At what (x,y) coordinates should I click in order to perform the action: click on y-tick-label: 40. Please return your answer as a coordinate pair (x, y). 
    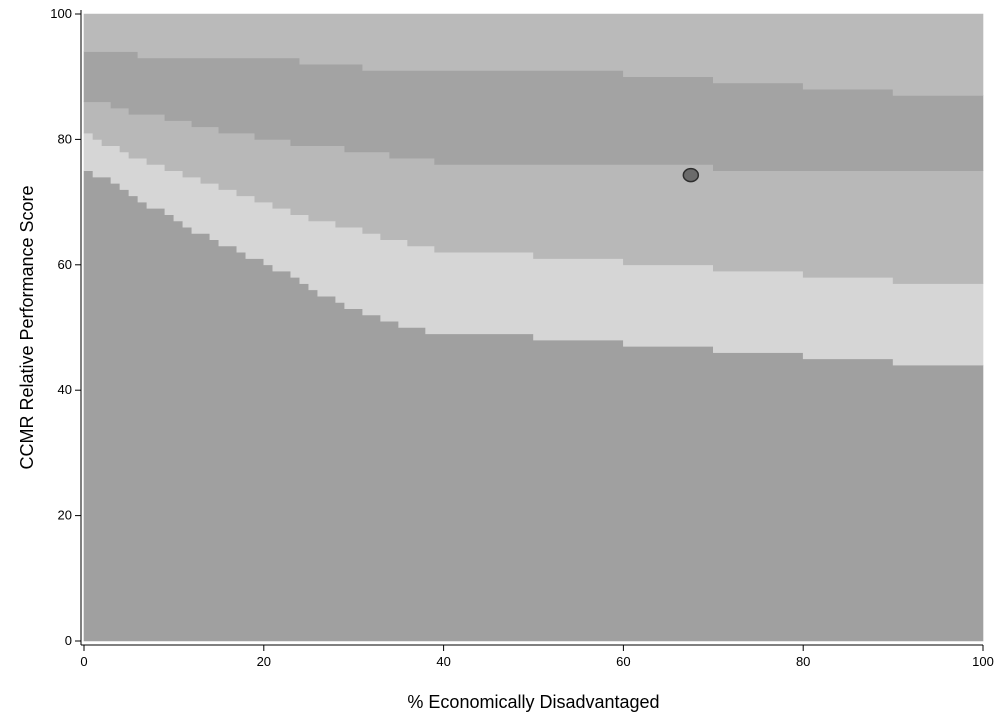
    Looking at the image, I should click on (65, 389).